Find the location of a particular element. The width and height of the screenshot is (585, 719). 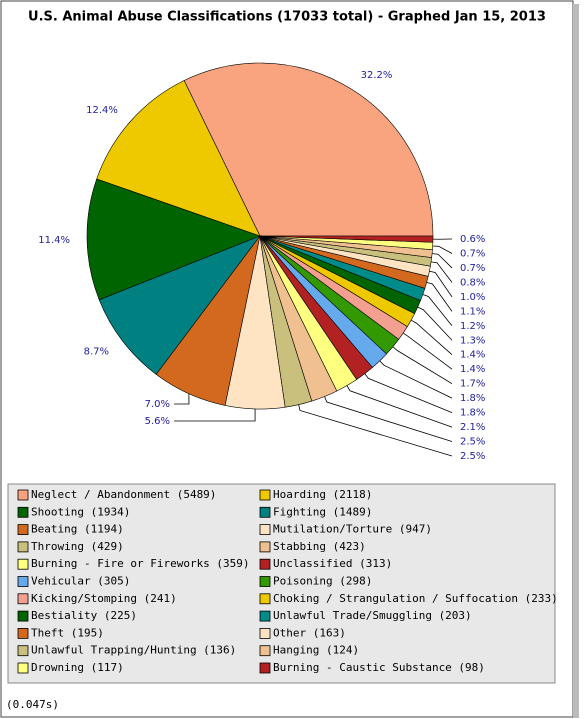

legend-label: Poisoning (298) is located at coordinates (322, 581).